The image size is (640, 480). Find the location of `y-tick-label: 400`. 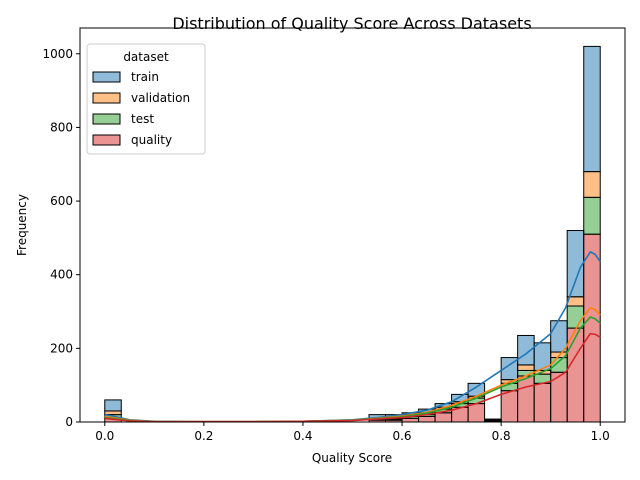

y-tick-label: 400 is located at coordinates (61, 275).